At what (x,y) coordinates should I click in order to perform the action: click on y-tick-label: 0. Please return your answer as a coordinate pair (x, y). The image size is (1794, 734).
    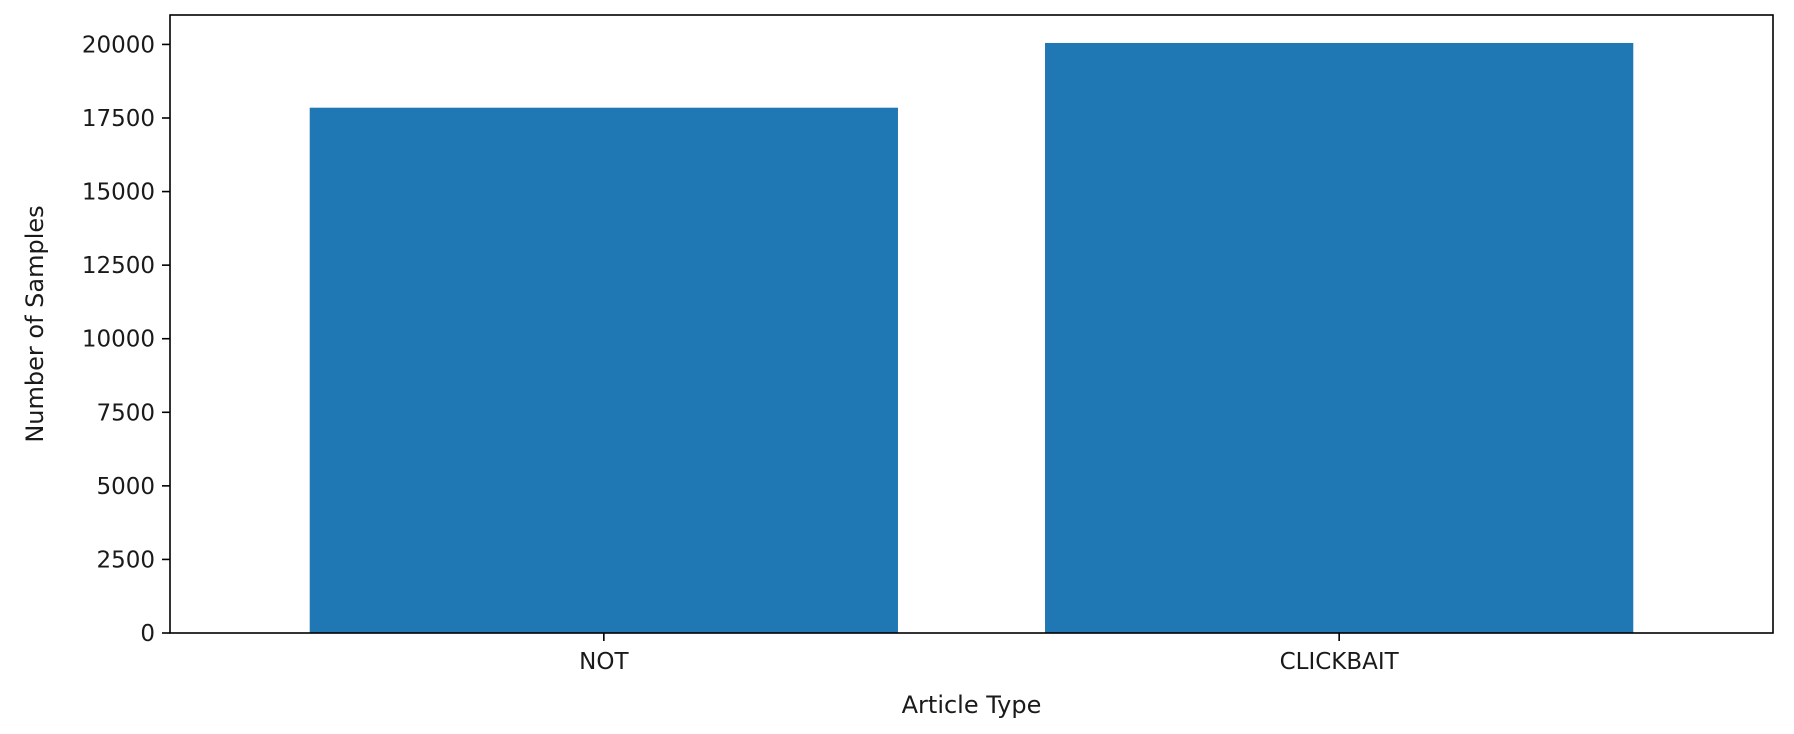
    Looking at the image, I should click on (147, 634).